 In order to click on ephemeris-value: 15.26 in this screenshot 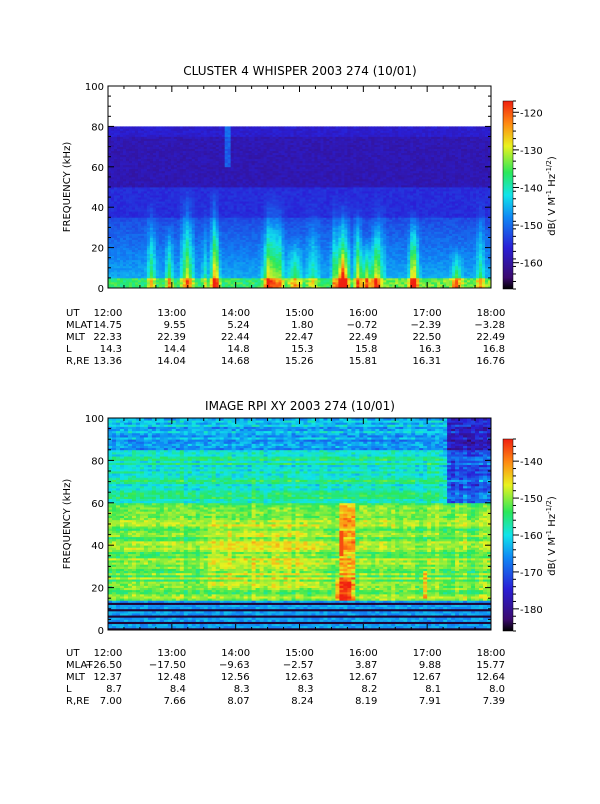, I will do `click(299, 361)`.